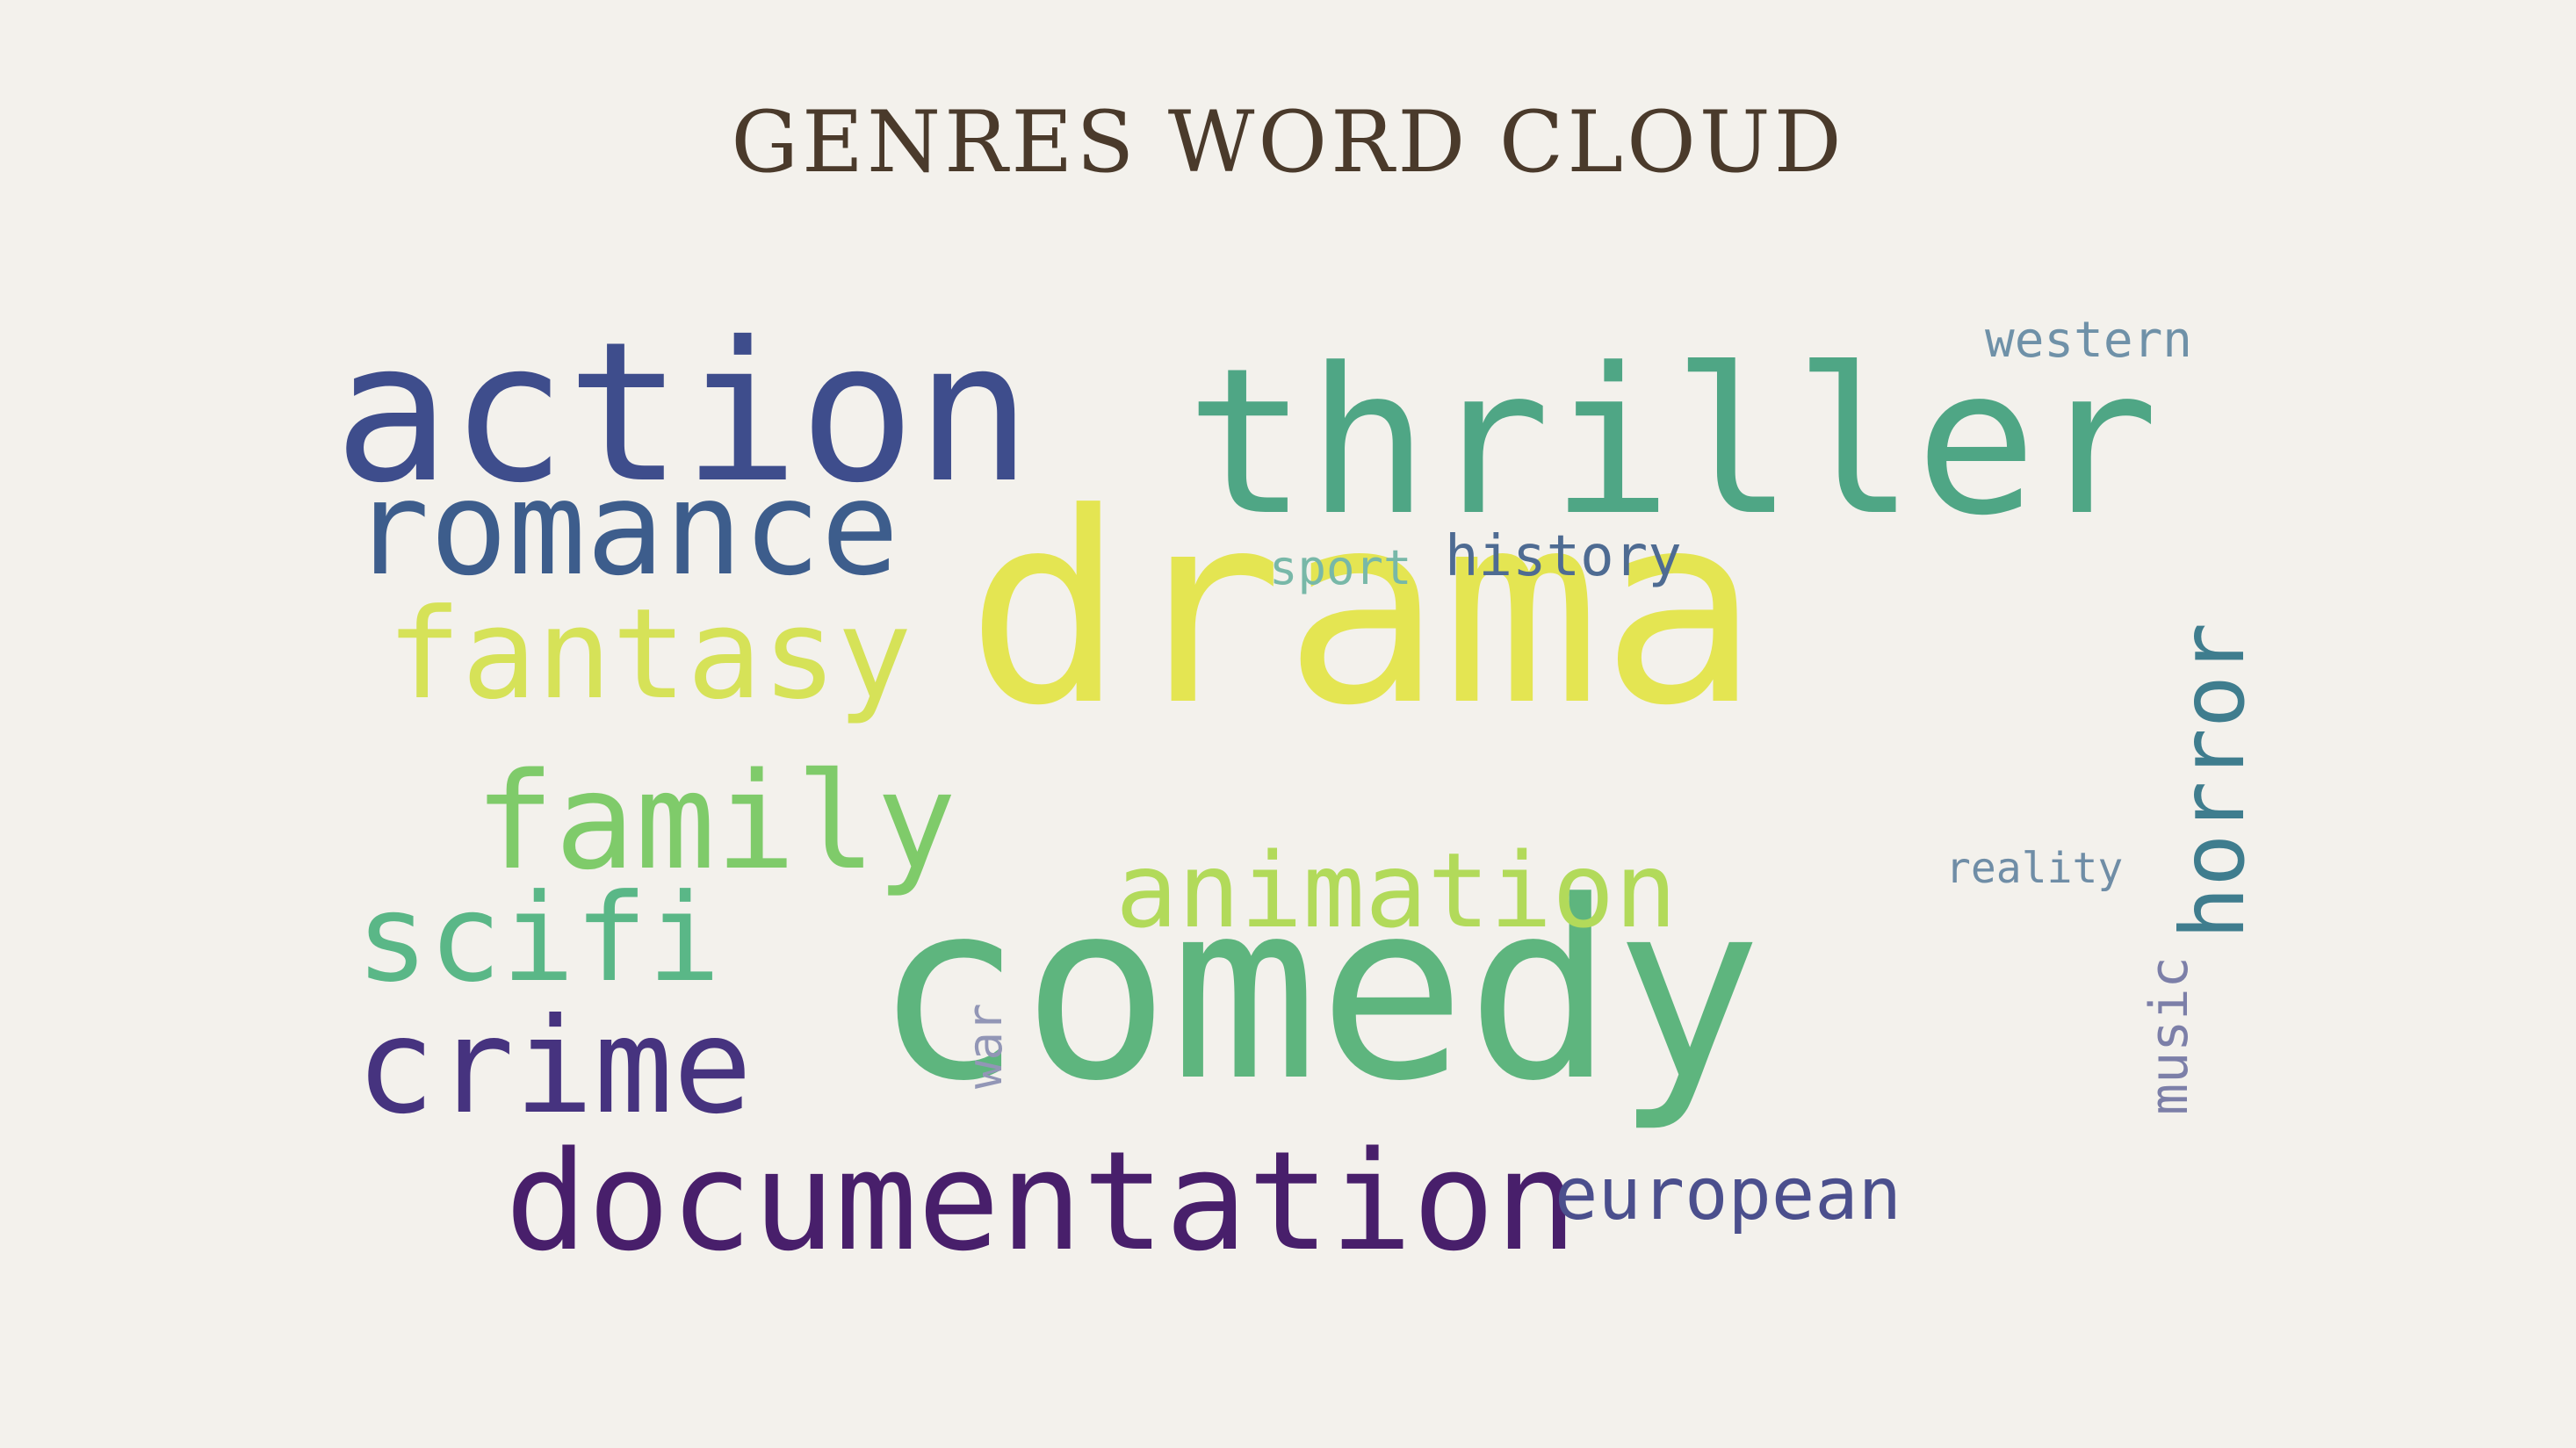 The image size is (2576, 1448). What do you see at coordinates (1288, 142) in the screenshot?
I see `page-title: GENRES WORD CLOUD` at bounding box center [1288, 142].